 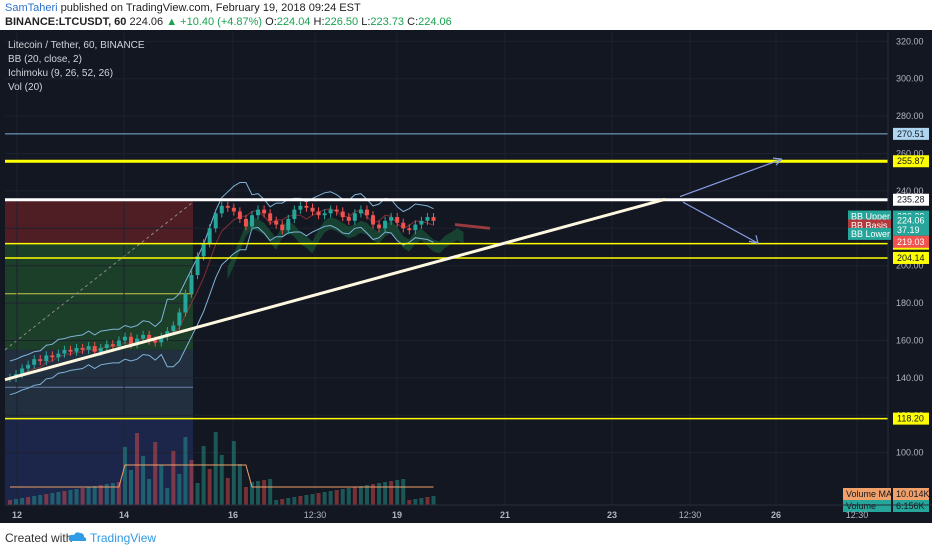 What do you see at coordinates (753, 239) in the screenshot?
I see `arrowhead-icon` at bounding box center [753, 239].